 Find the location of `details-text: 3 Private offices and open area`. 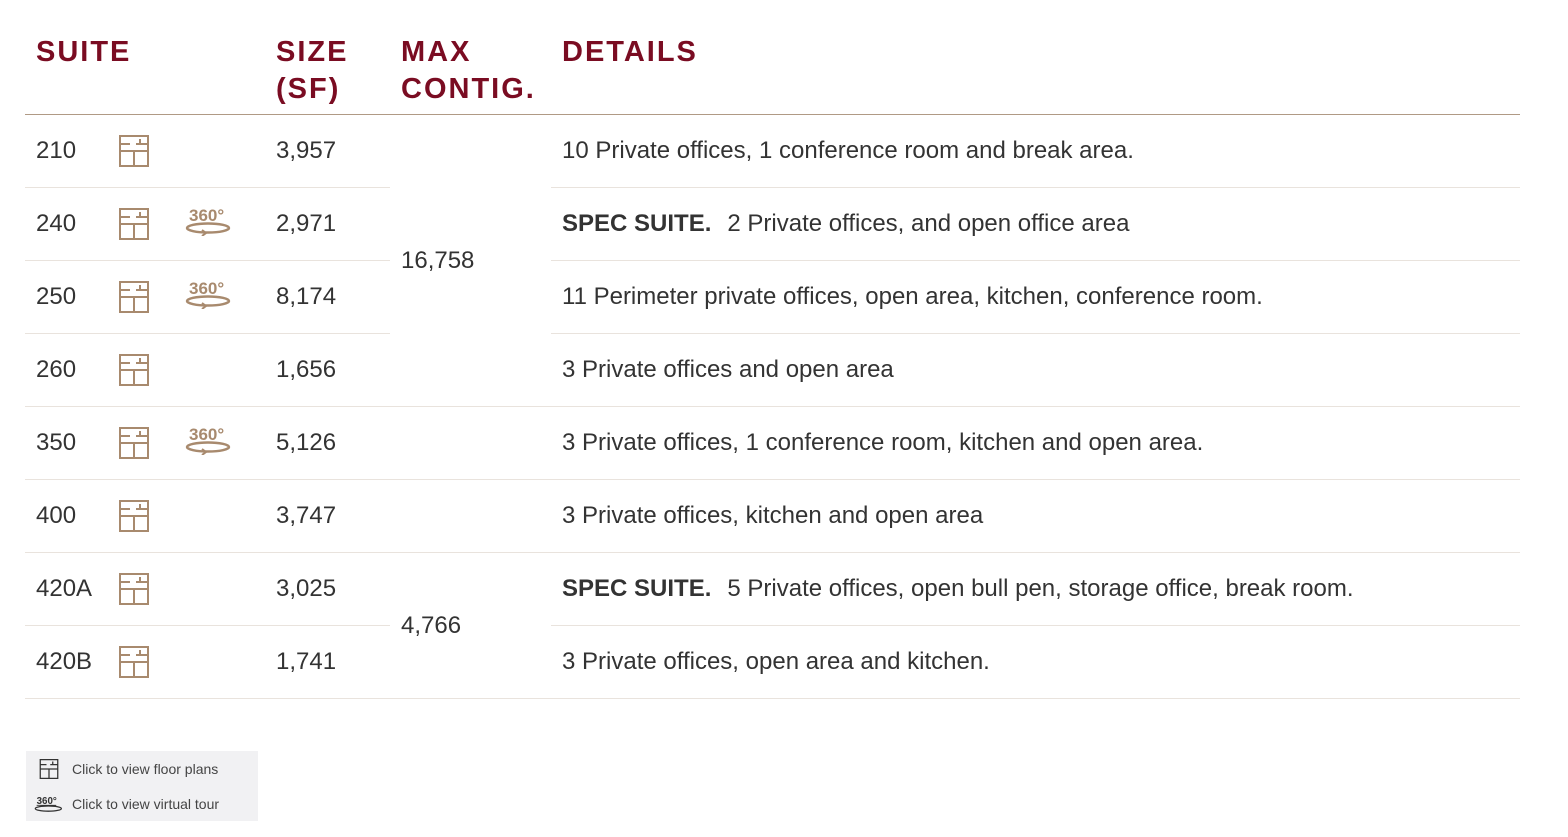

details-text: 3 Private offices and open area is located at coordinates (728, 369).